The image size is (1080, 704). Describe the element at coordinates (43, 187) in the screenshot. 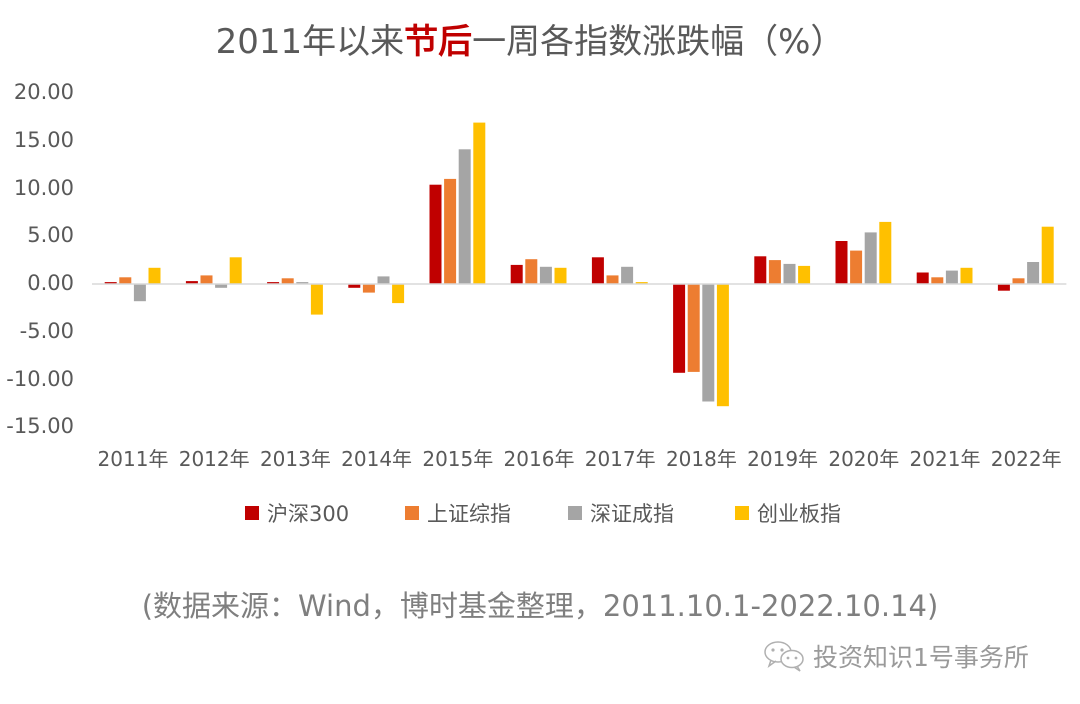

I see `y-tick-label: 10.00` at that location.